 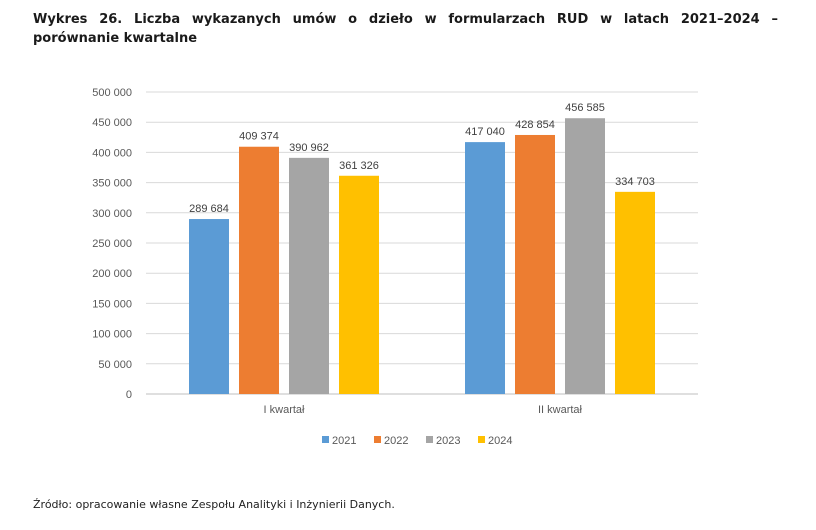 I want to click on data-label: 428 854, so click(x=535, y=125).